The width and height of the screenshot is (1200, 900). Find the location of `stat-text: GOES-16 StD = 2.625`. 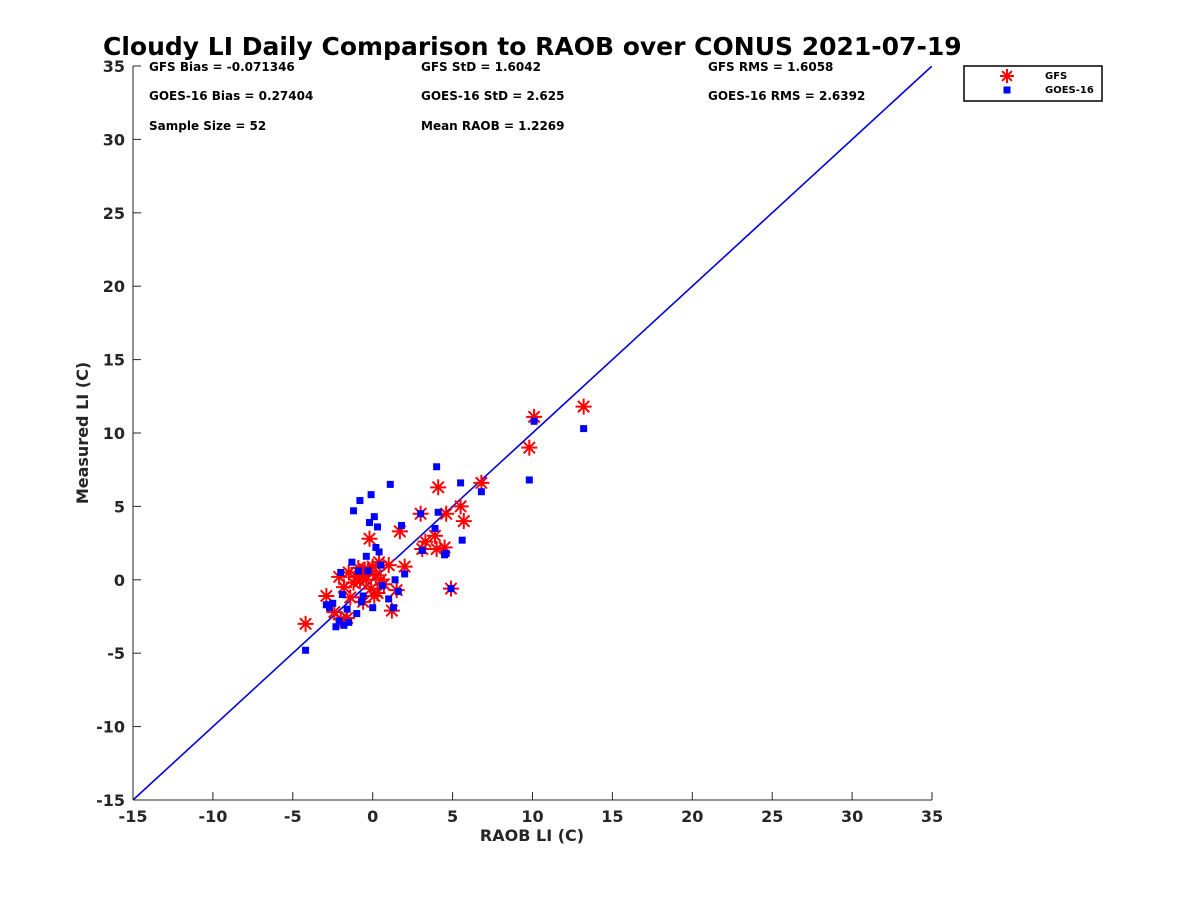

stat-text: GOES-16 StD = 2.625 is located at coordinates (492, 96).